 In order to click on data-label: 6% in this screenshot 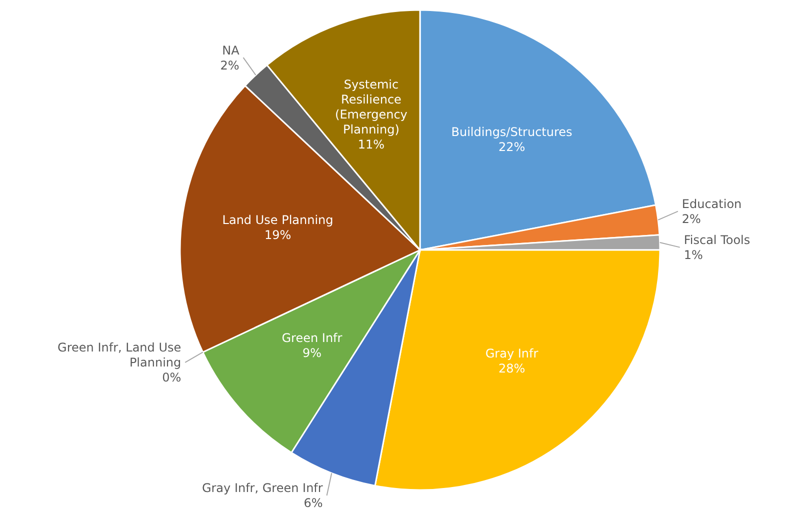, I will do `click(313, 503)`.